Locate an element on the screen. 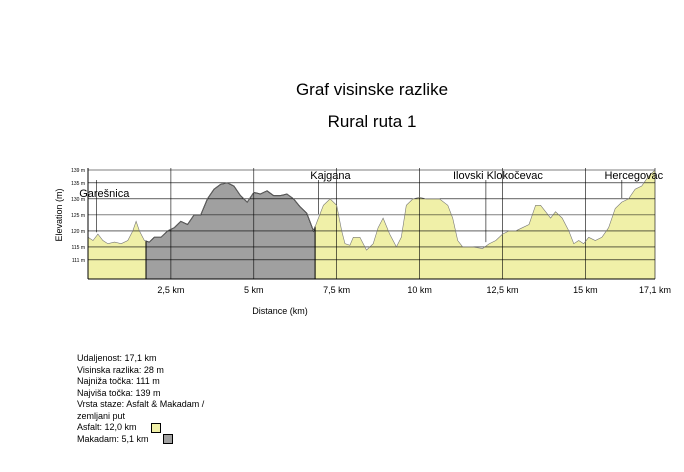 The width and height of the screenshot is (684, 472). waypoint-label-2: Ilovski Klokočevac is located at coordinates (498, 176).